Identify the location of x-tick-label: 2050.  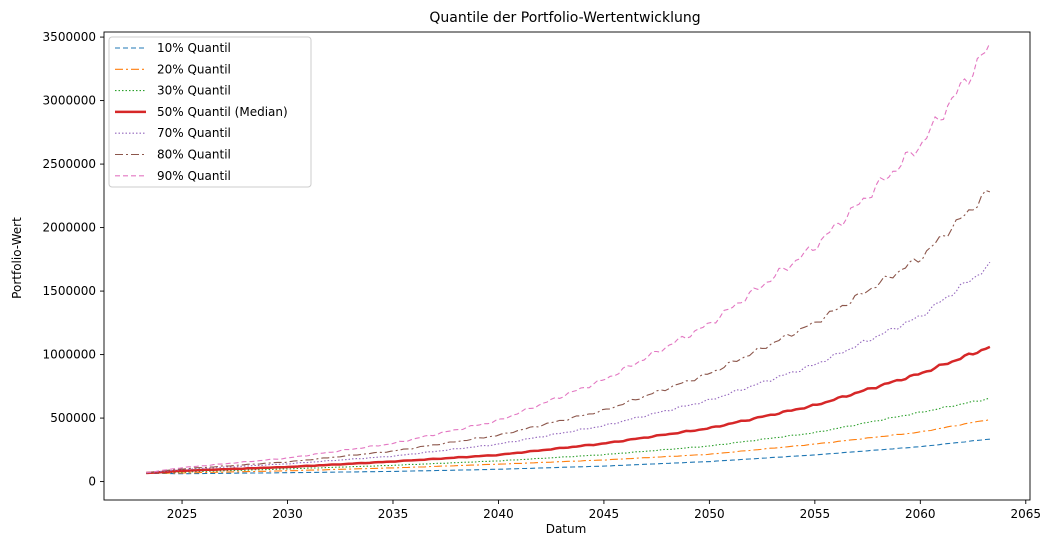
(709, 514).